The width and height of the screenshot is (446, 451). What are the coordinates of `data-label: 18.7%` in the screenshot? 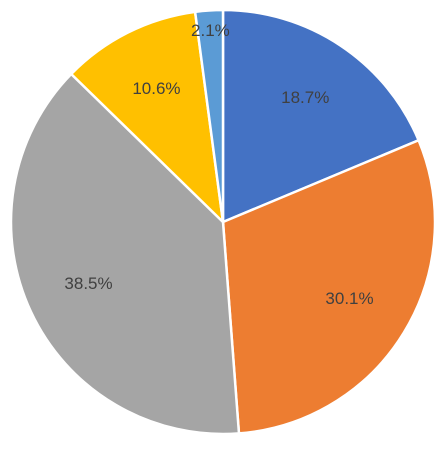 It's located at (305, 97).